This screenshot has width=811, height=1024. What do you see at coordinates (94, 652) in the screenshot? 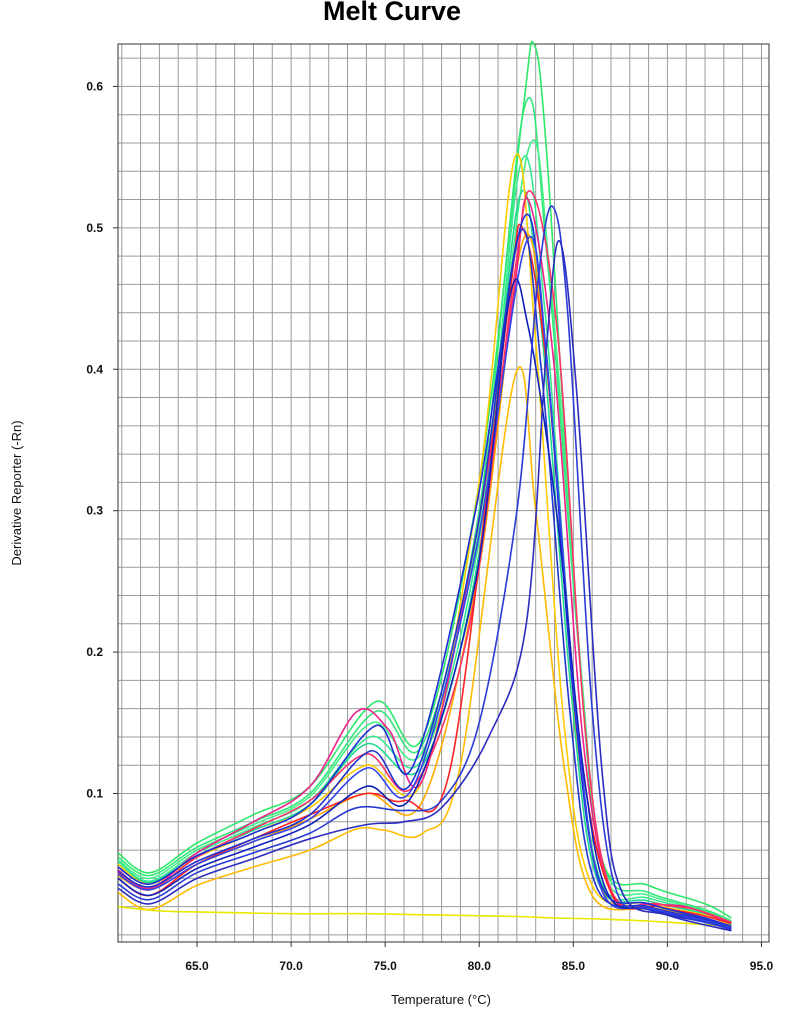
I see `y-tick-label: 0.2` at bounding box center [94, 652].